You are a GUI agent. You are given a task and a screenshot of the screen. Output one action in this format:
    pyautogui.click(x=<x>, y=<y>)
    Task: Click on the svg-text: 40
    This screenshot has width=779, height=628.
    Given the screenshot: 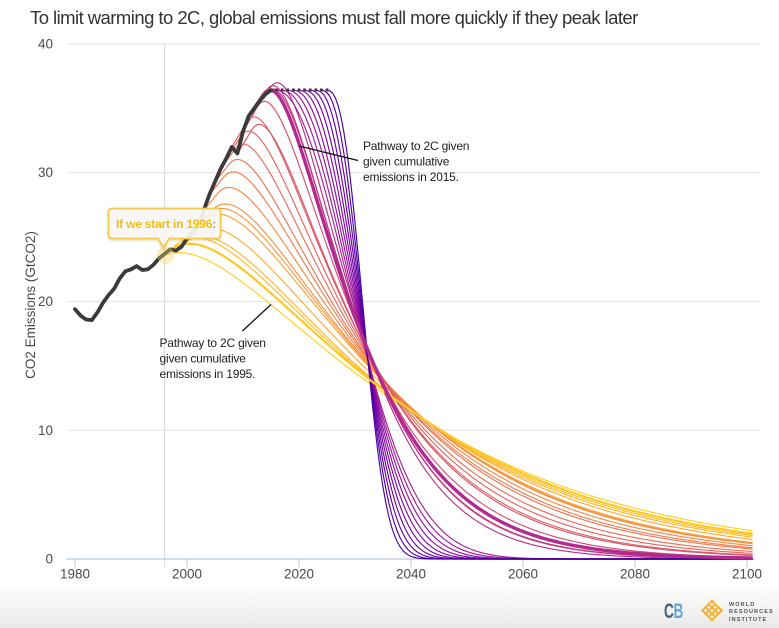 What is the action you would take?
    pyautogui.click(x=45, y=44)
    